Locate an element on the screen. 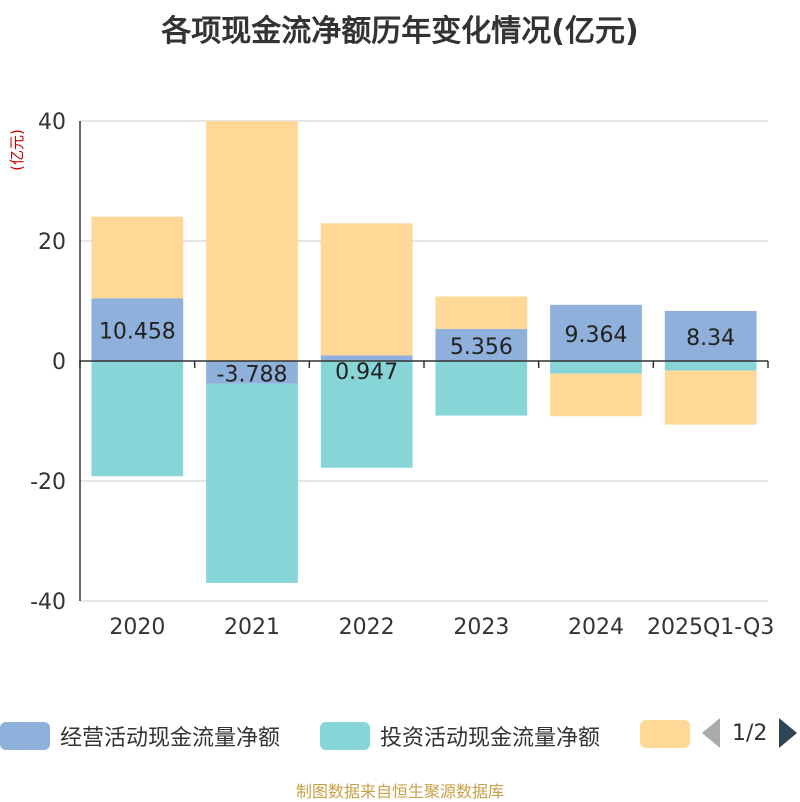 The image size is (800, 802). legend-swatch-financing is located at coordinates (665, 734).